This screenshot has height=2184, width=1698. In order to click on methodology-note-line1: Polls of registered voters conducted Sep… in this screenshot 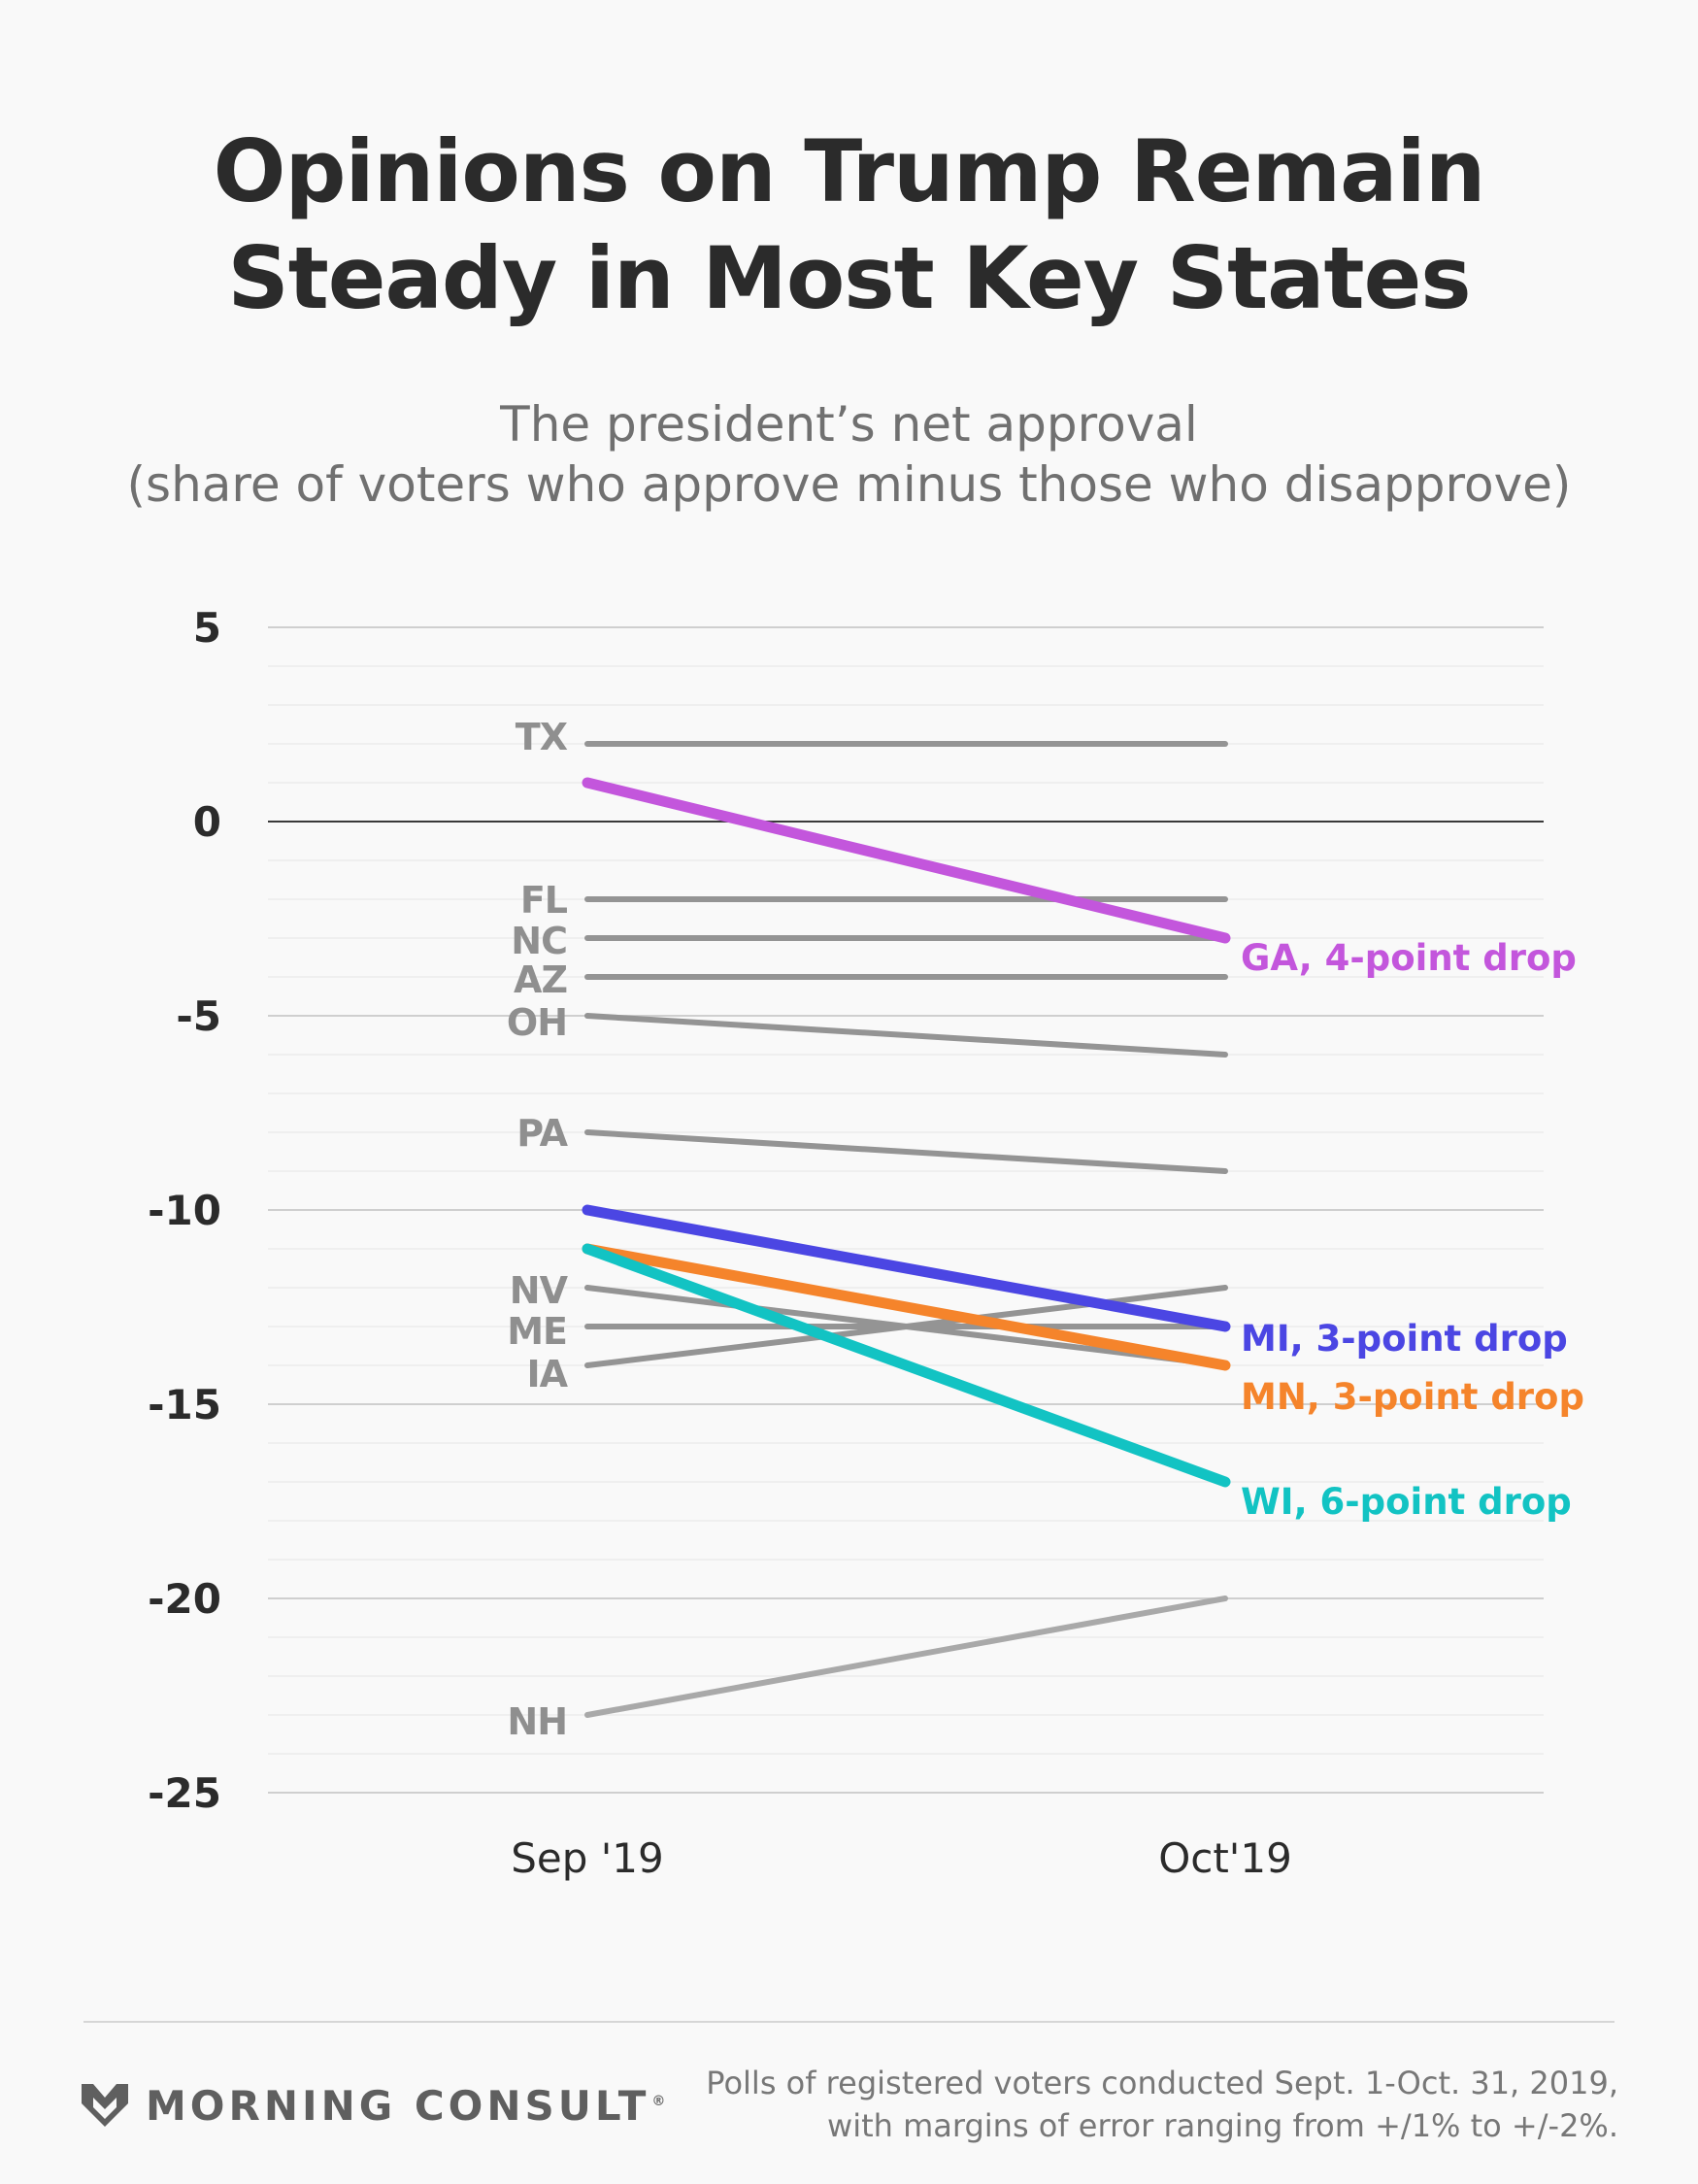, I will do `click(1162, 2083)`.